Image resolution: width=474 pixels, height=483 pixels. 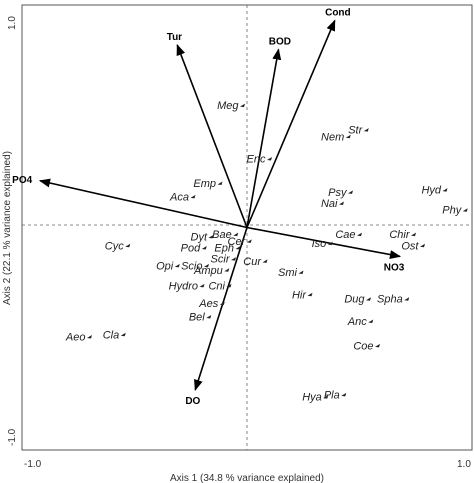 I want to click on species-label-ost: Ost, so click(x=410, y=246).